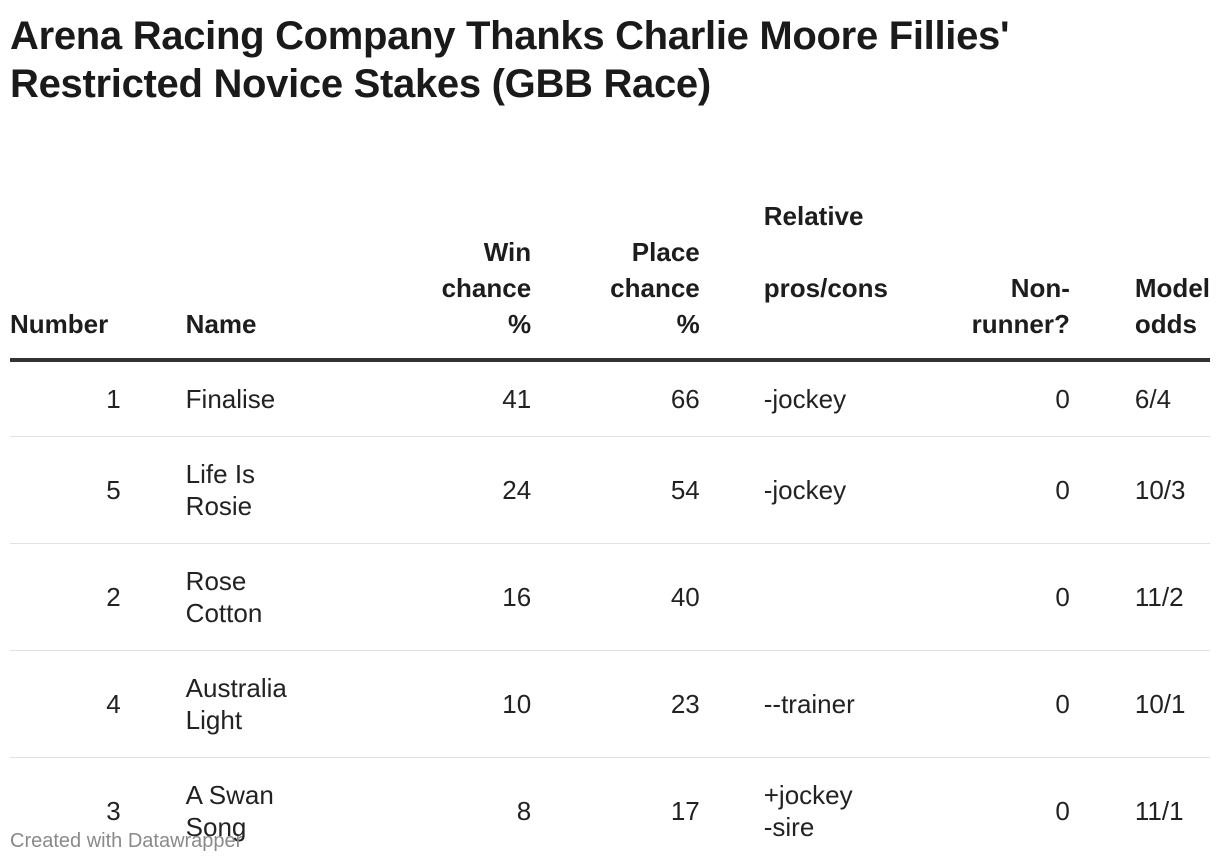  I want to click on header-number: Number, so click(65, 262).